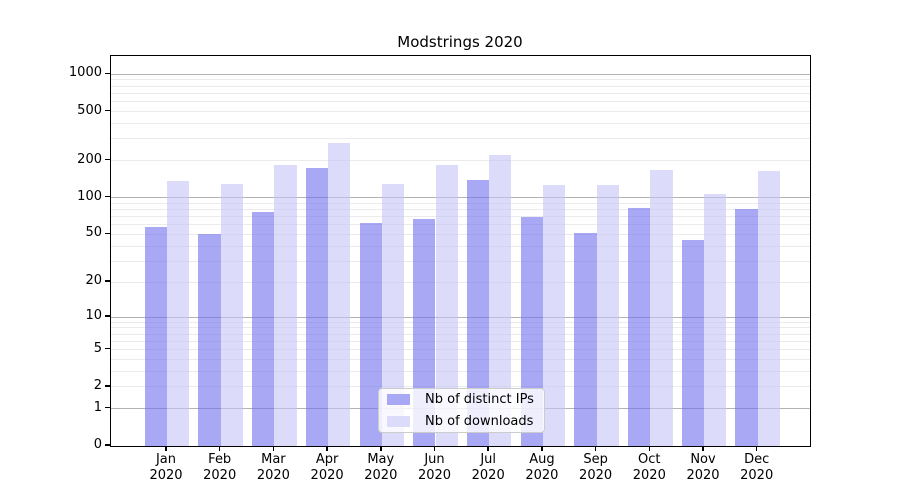  I want to click on y-tick-label: 200, so click(89, 159).